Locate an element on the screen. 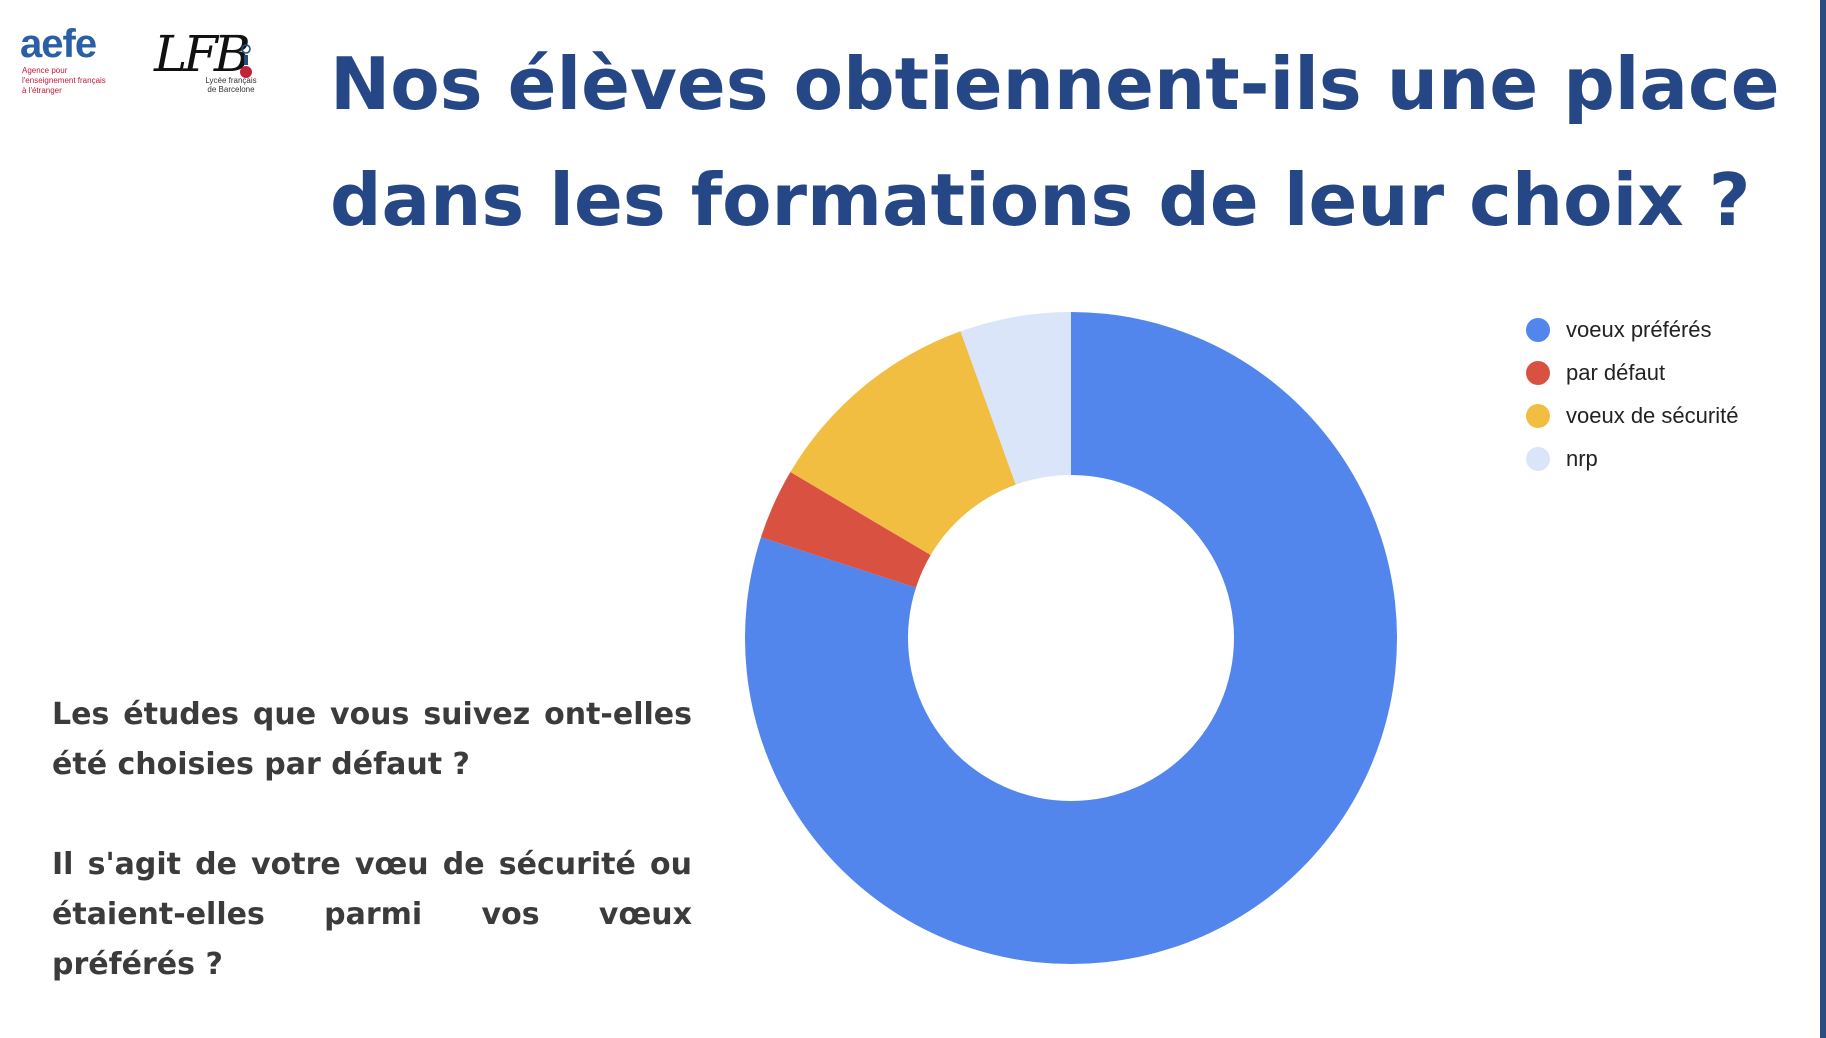  aefe-logo-line: à l'étranger is located at coordinates (42, 90).